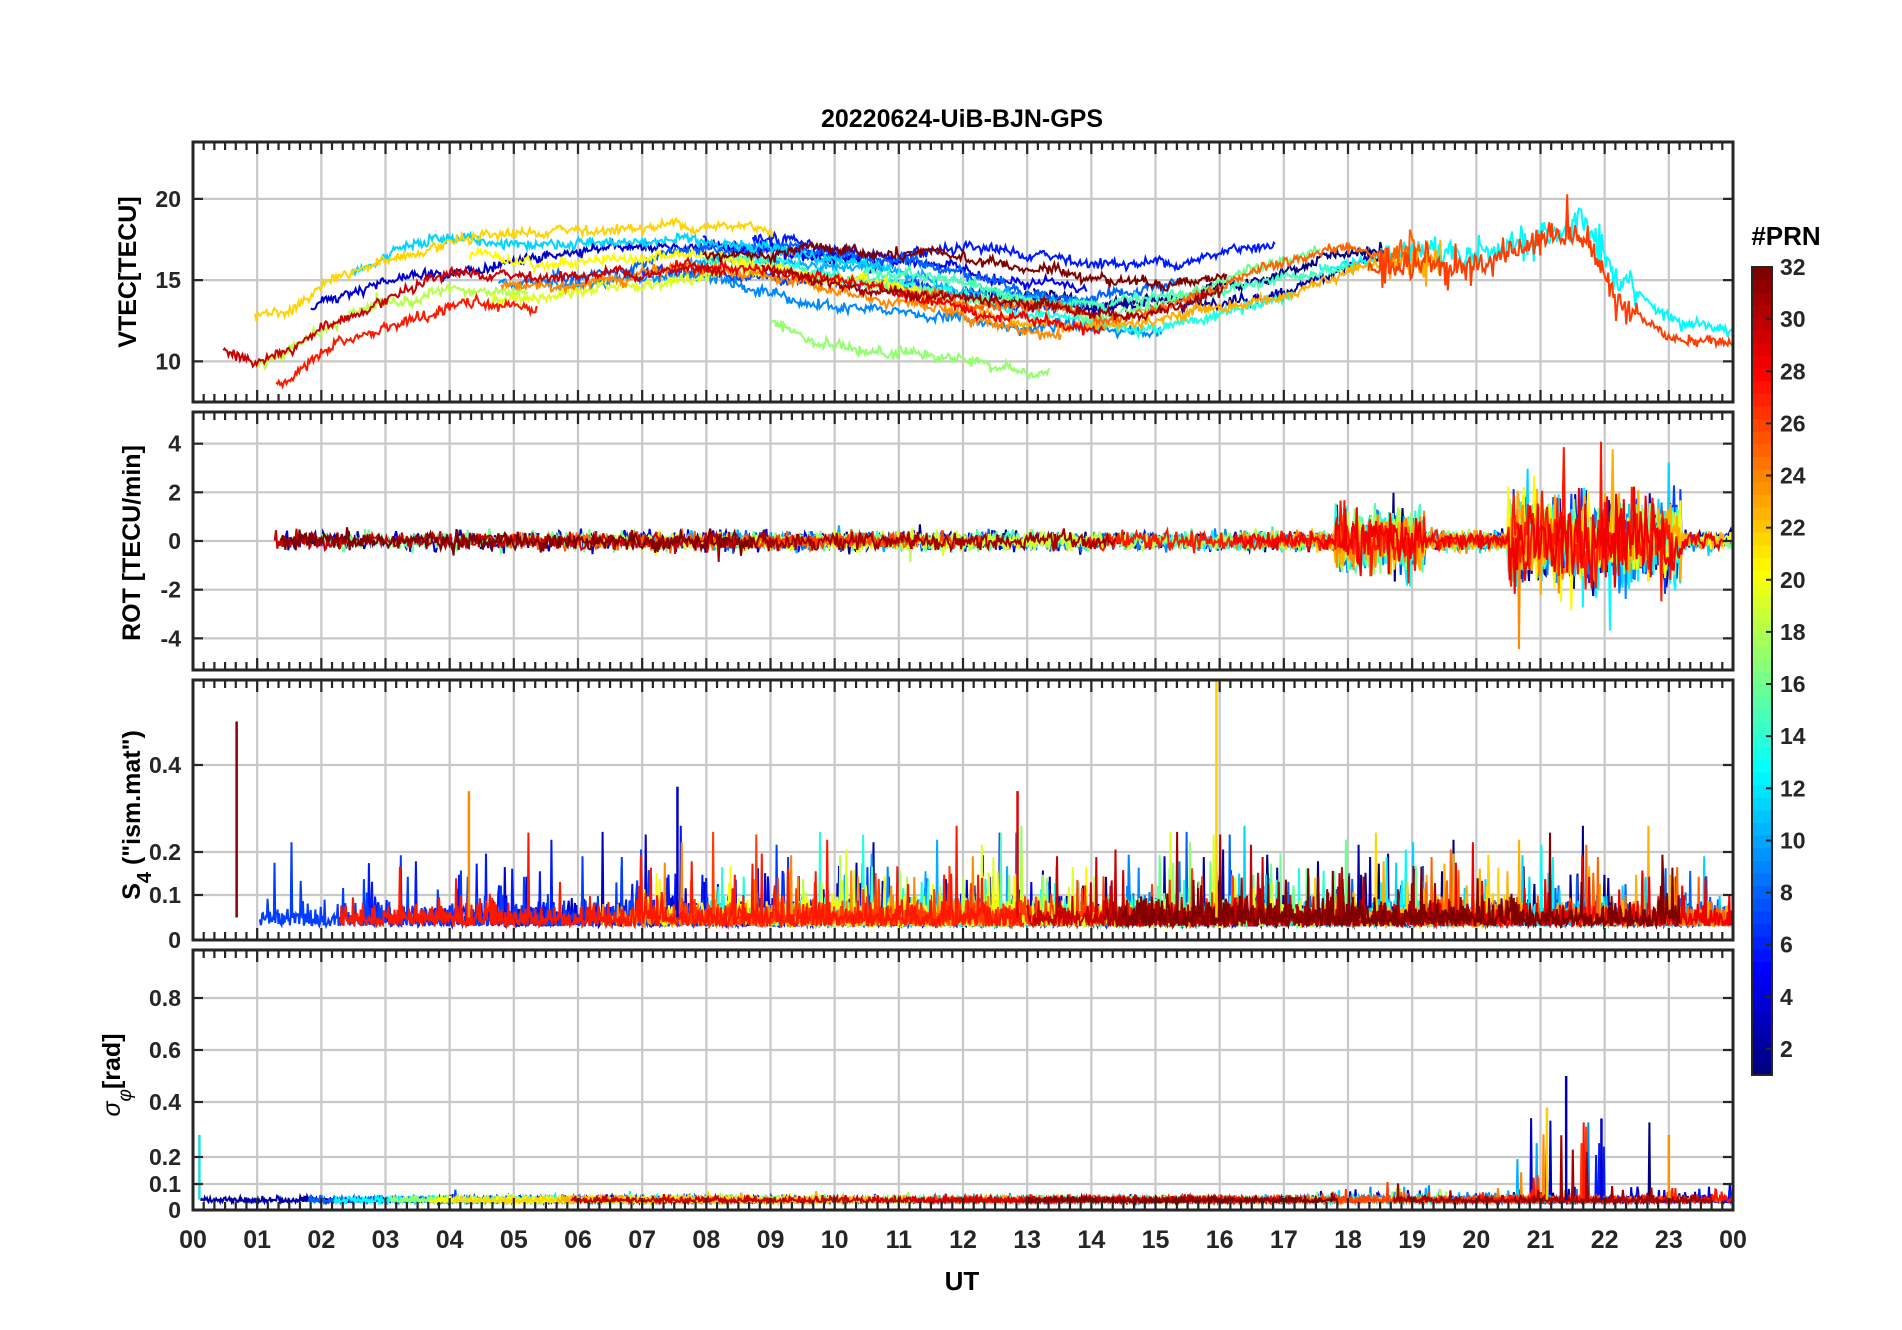 Image resolution: width=1902 pixels, height=1330 pixels. I want to click on x-tick-label: 23, so click(1669, 1240).